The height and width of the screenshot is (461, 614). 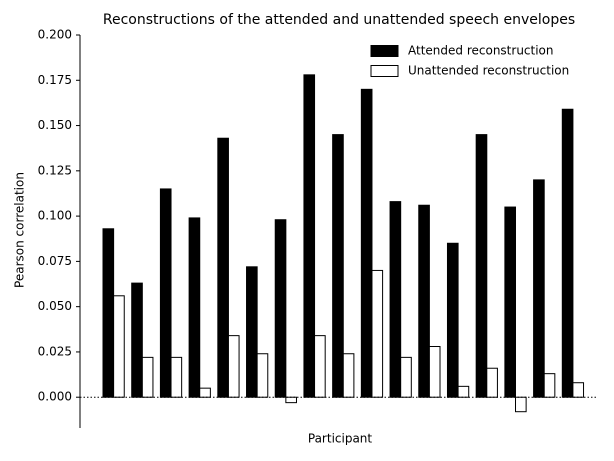 I want to click on legend-label: Attended reconstruction, so click(x=481, y=51).